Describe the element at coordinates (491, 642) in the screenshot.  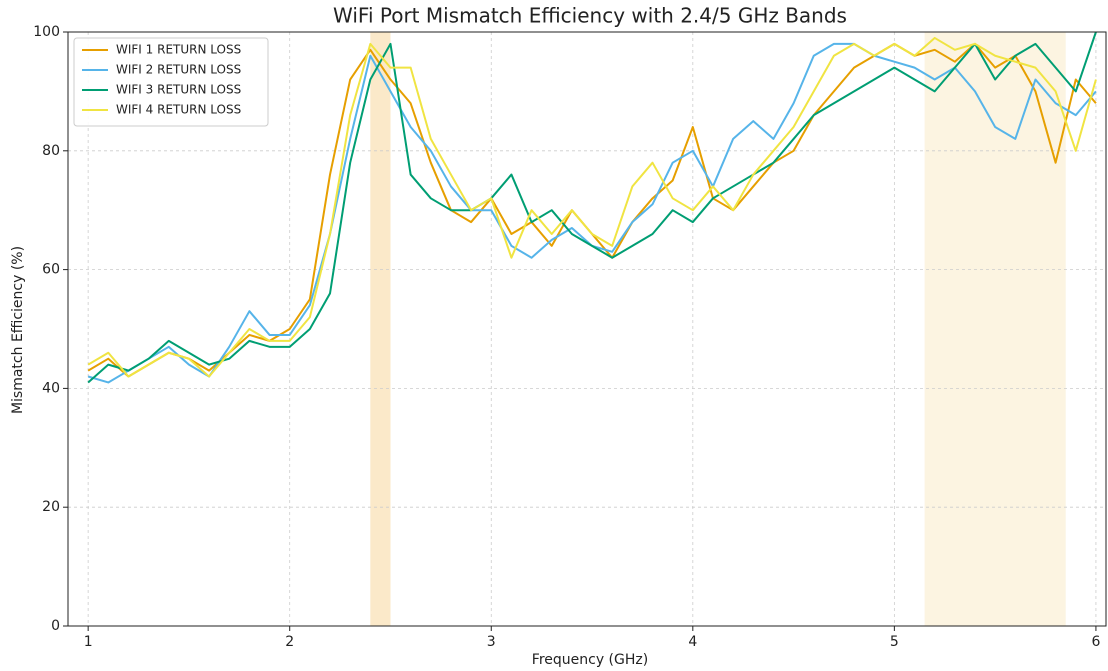
I see `x-tick-label: 3` at that location.